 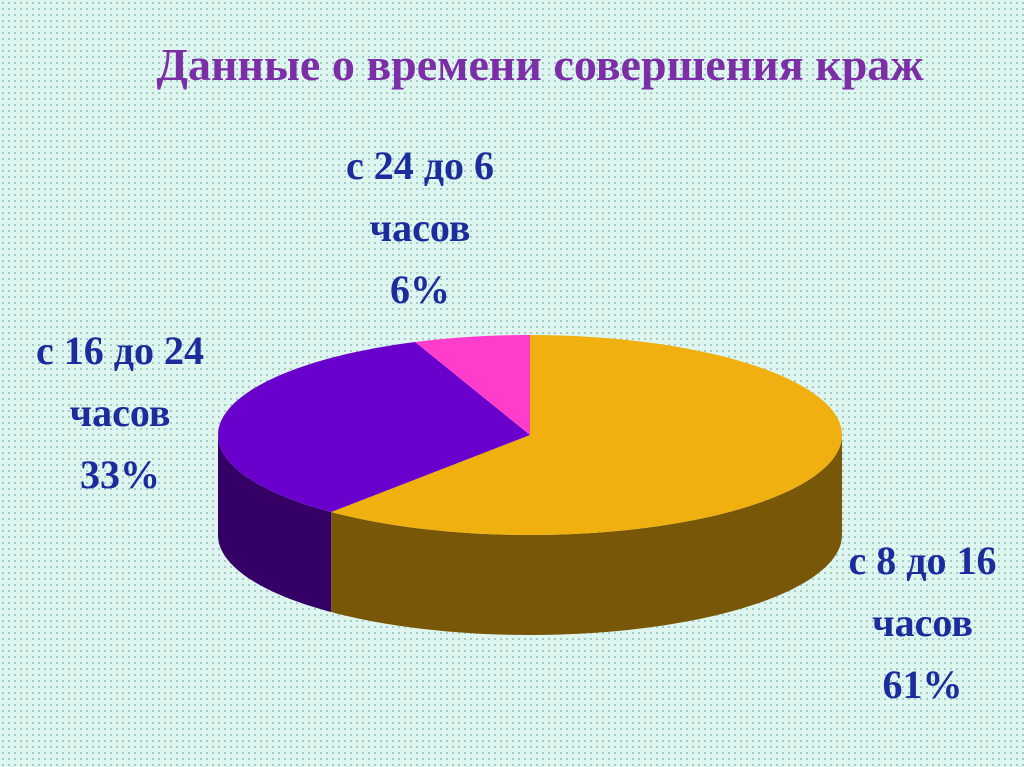 I want to click on slice-label: с 8 до 16 часов 61%, so click(x=922, y=623).